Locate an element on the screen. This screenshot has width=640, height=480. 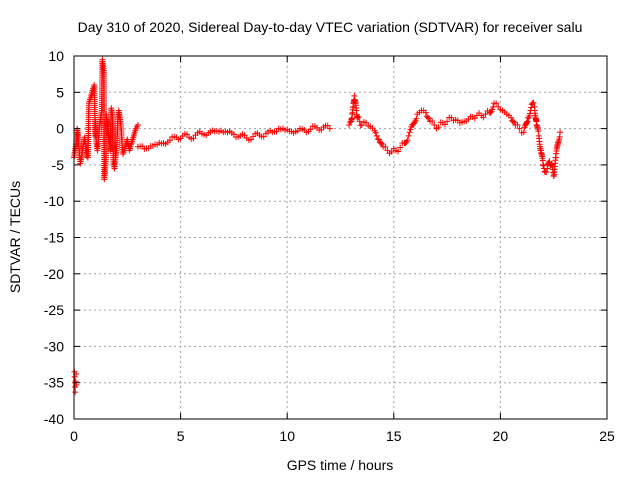
y-tick-label: -5 is located at coordinates (58, 165).